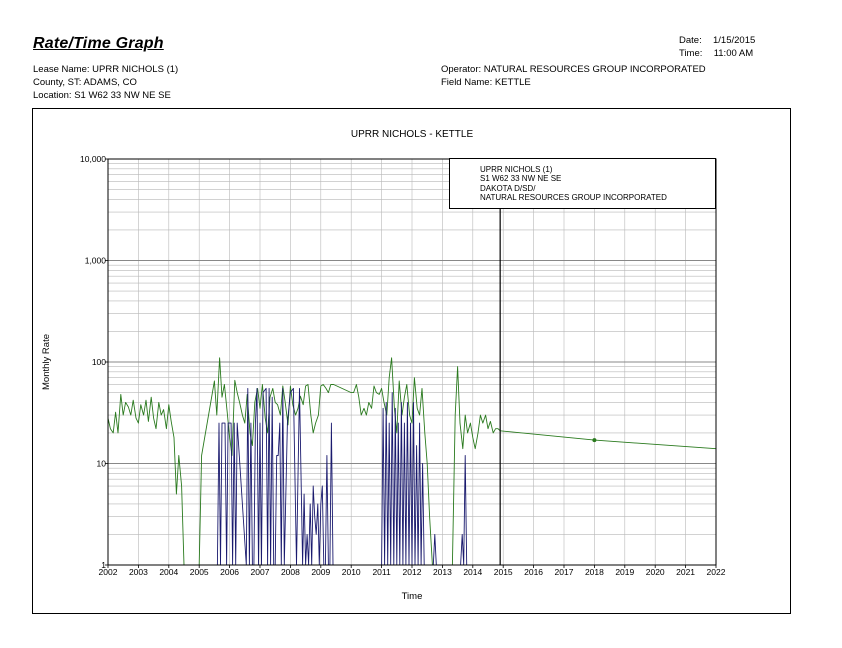 Image resolution: width=842 pixels, height=648 pixels. What do you see at coordinates (734, 40) in the screenshot?
I see `date-value: 1/15/2015` at bounding box center [734, 40].